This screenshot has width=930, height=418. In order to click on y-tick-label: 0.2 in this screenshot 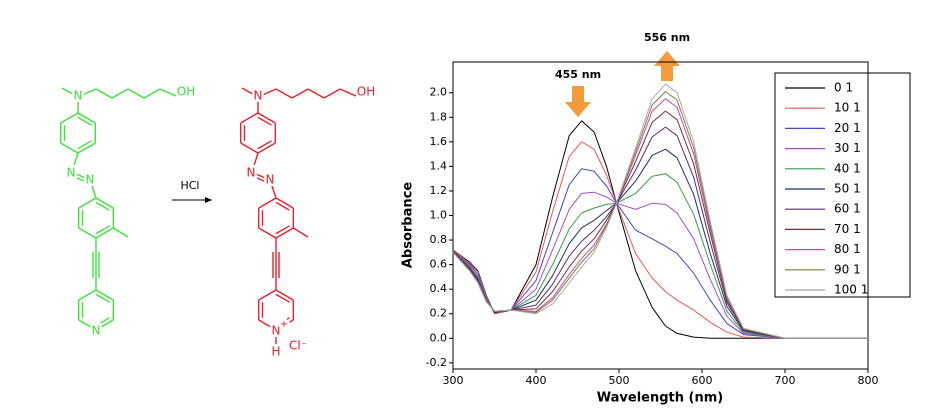, I will do `click(439, 313)`.